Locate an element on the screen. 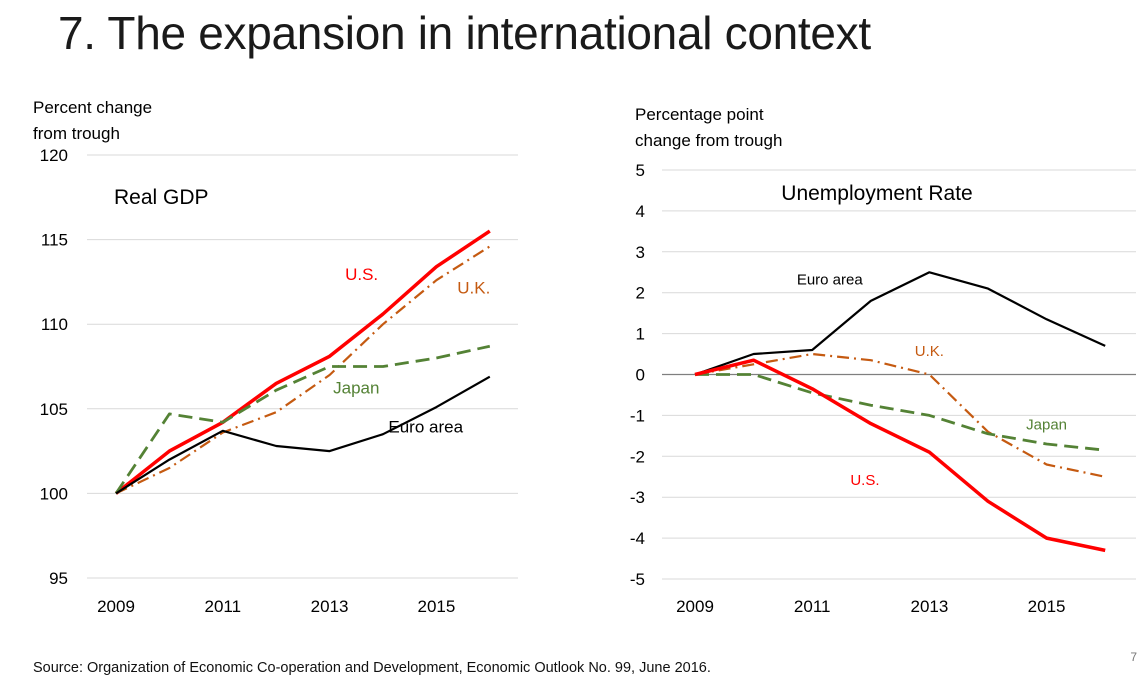 Image resolution: width=1143 pixels, height=682 pixels. y-axis-label: Percent change is located at coordinates (92, 107).